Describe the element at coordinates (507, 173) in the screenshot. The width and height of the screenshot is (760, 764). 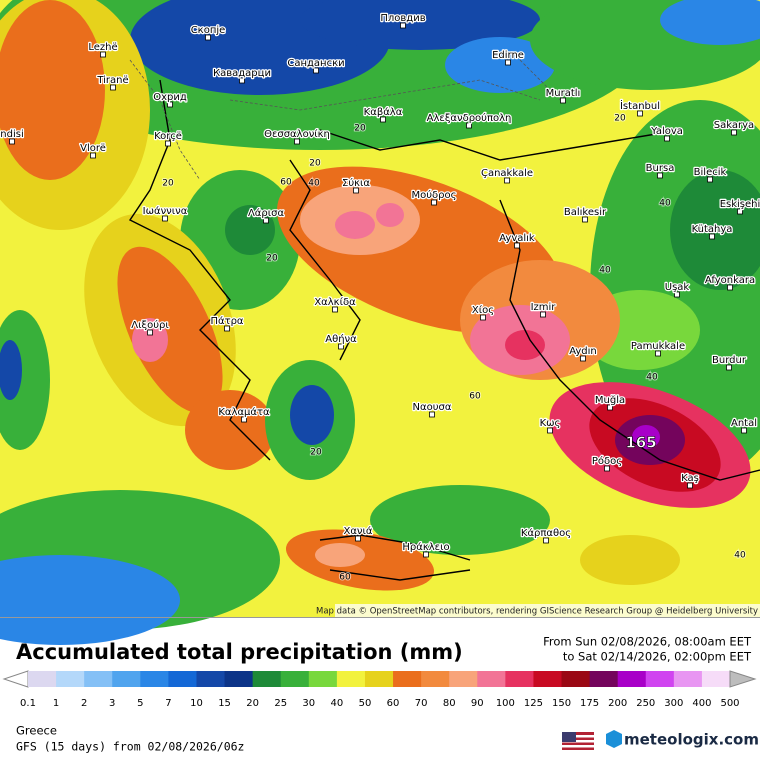
I see `city-label: Çanakkale` at that location.